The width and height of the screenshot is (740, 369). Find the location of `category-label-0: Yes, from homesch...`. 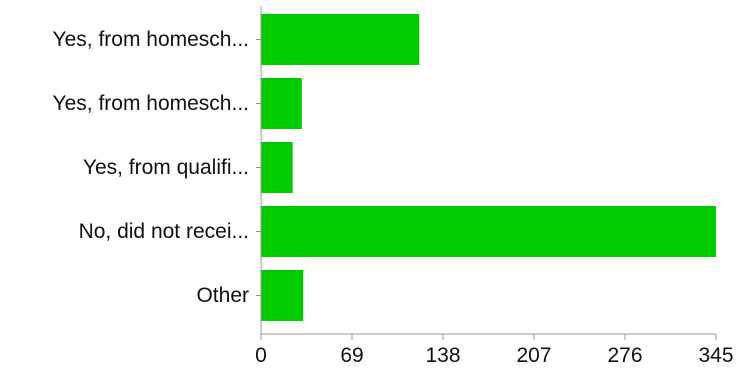

category-label-0: Yes, from homesch... is located at coordinates (151, 39).